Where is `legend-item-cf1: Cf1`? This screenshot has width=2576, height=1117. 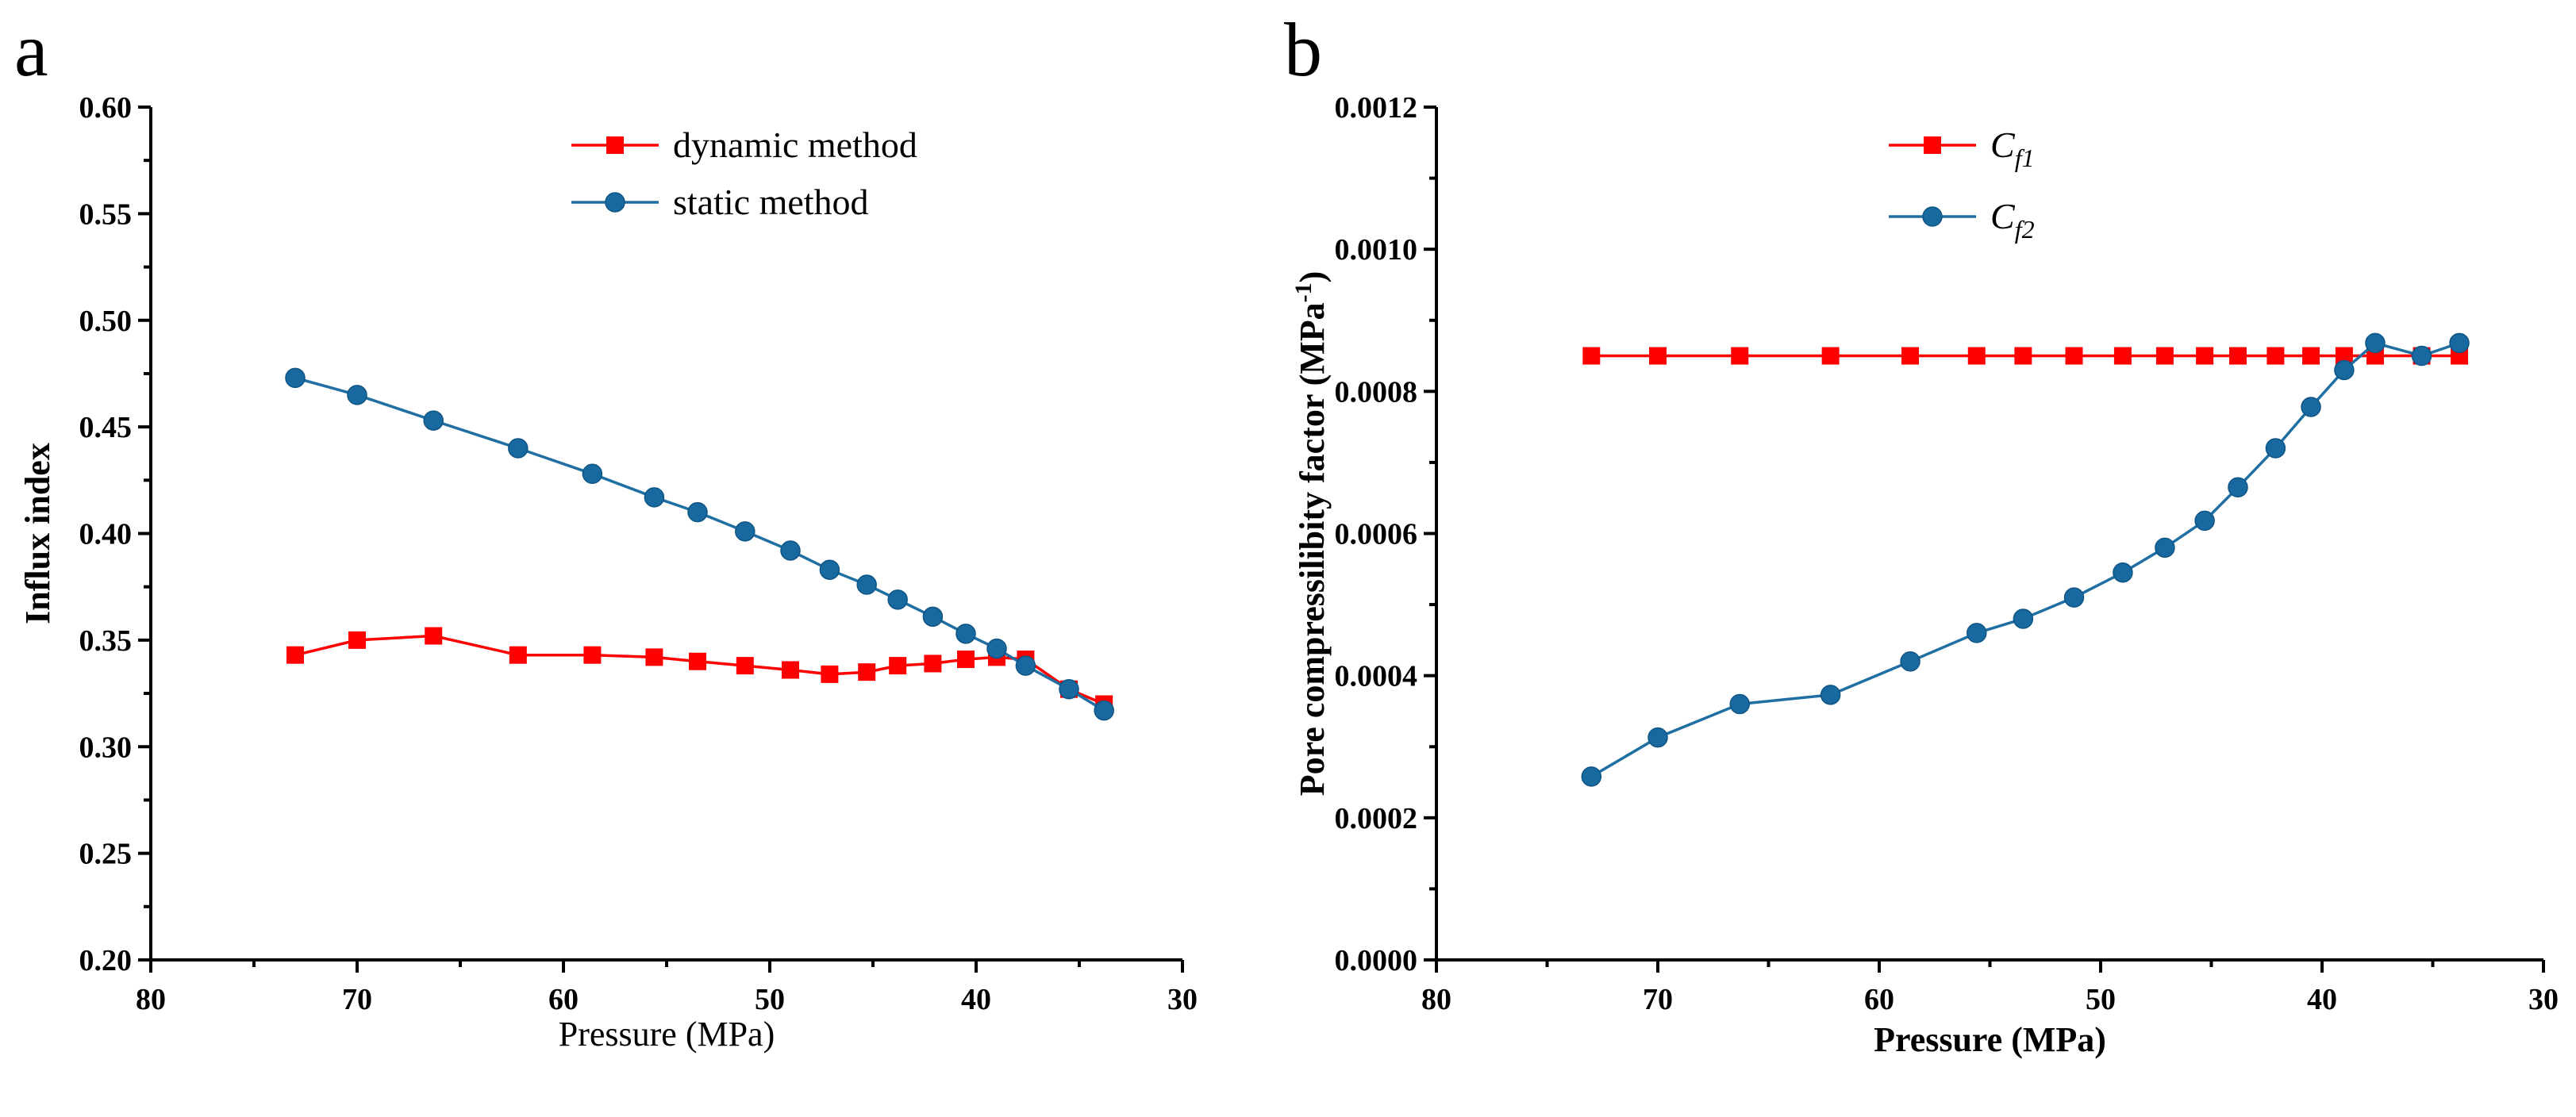 legend-item-cf1: Cf1 is located at coordinates (1962, 148).